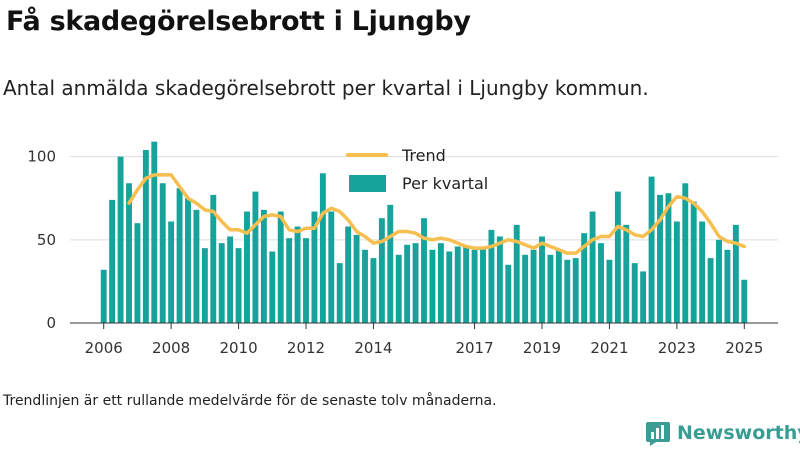  I want to click on trend-line, so click(437, 214).